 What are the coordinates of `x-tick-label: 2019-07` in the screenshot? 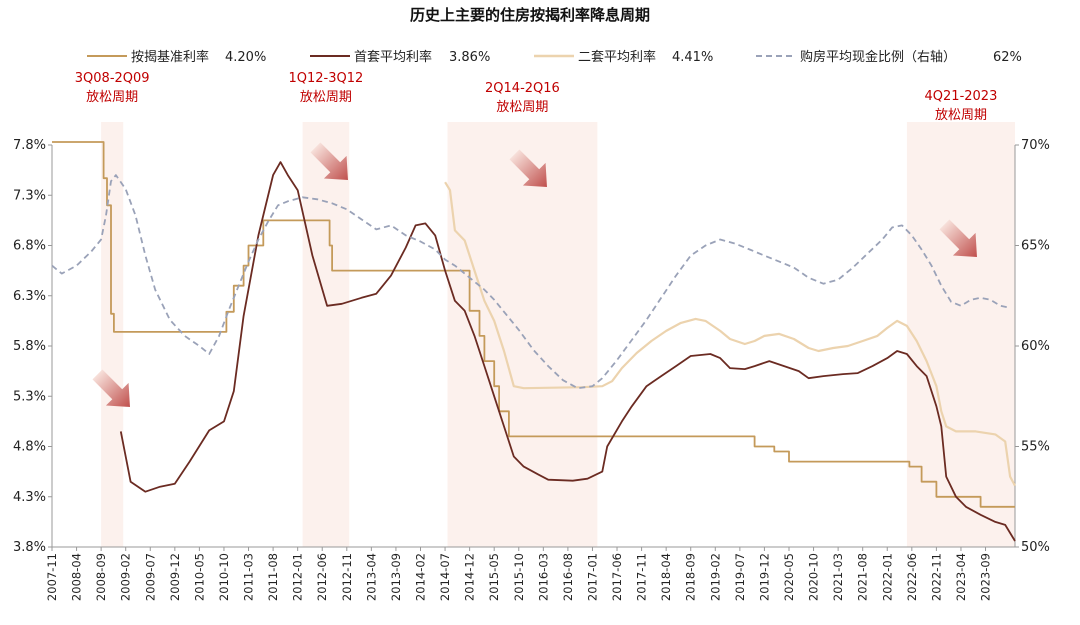 It's located at (740, 577).